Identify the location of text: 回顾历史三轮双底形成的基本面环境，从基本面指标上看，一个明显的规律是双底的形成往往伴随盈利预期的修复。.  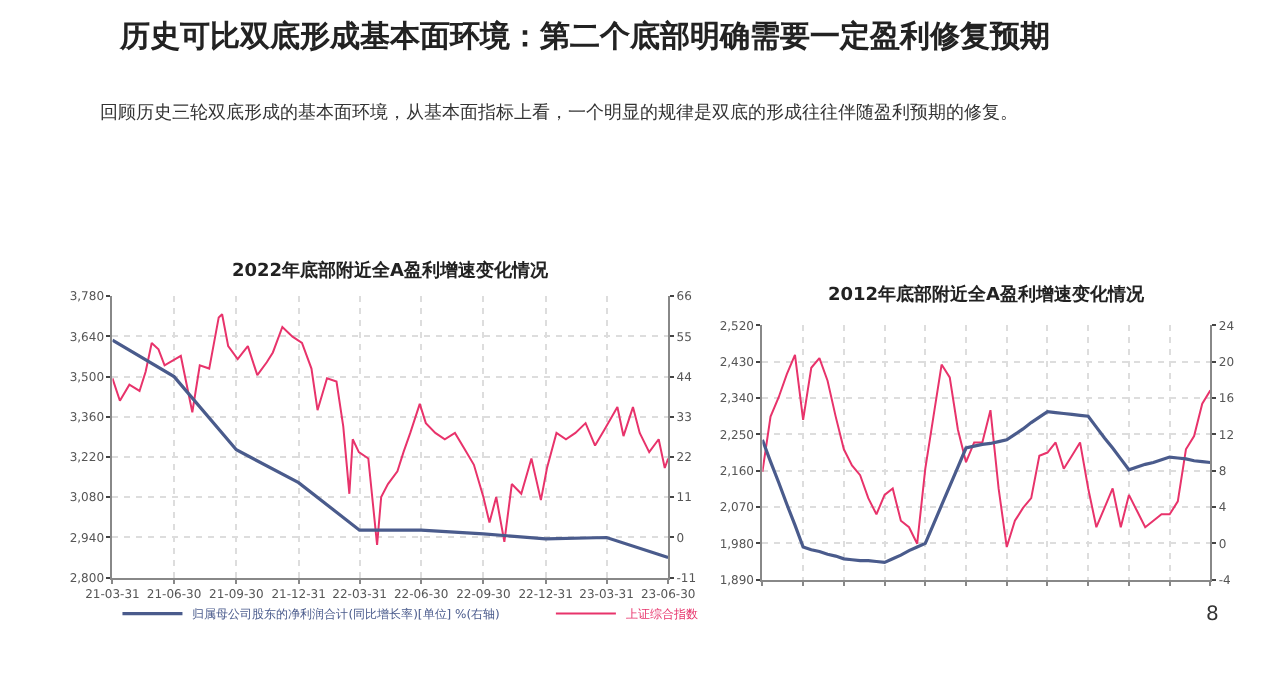
(559, 113).